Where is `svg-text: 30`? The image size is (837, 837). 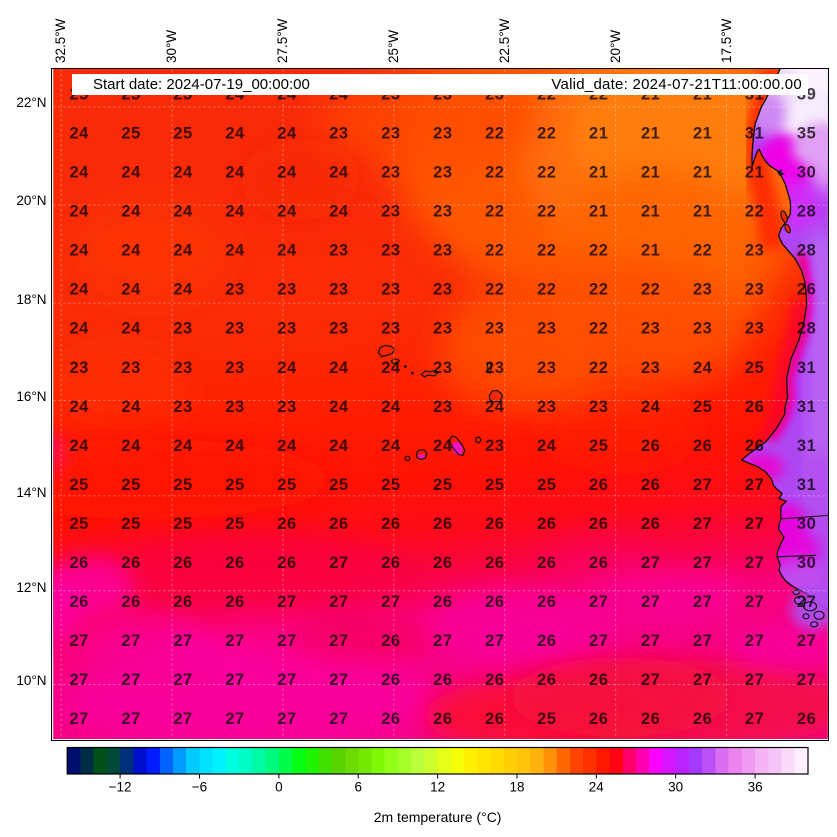 svg-text: 30 is located at coordinates (805, 524).